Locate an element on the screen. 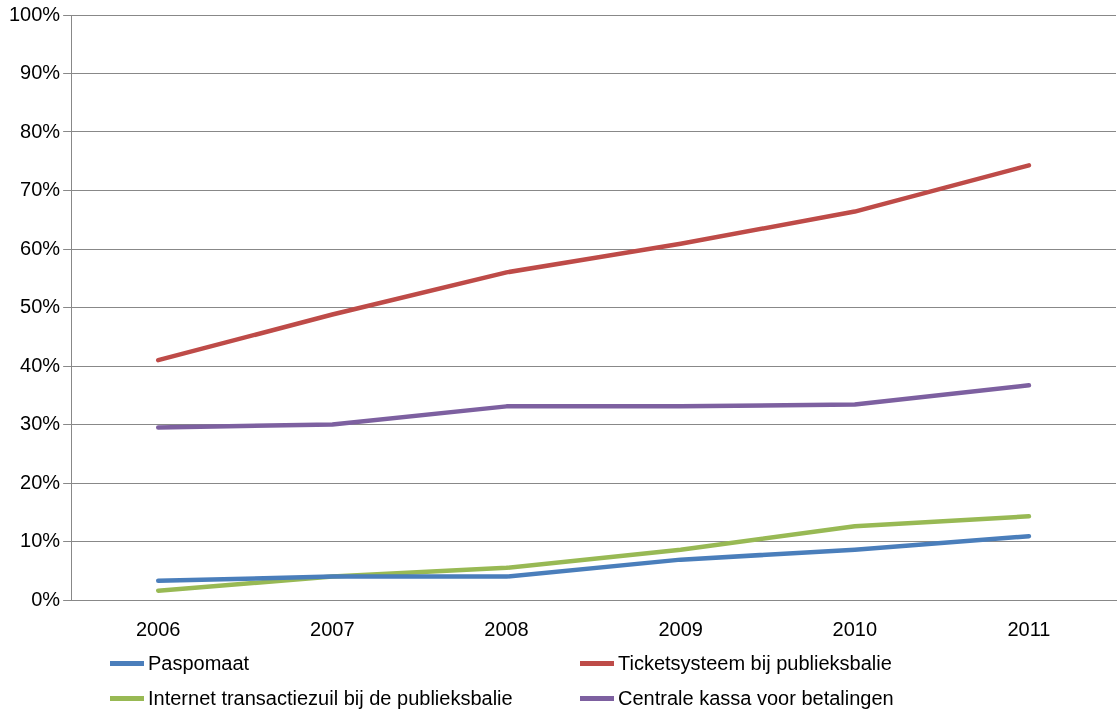 The height and width of the screenshot is (728, 1118). y-tick-label: 40% is located at coordinates (40, 364).